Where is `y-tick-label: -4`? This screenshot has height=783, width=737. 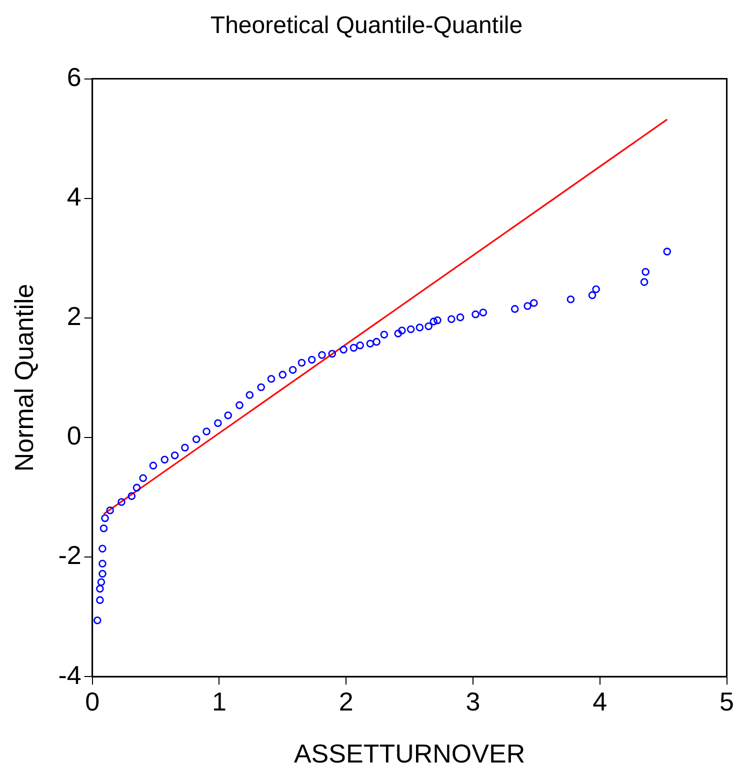 y-tick-label: -4 is located at coordinates (70, 675).